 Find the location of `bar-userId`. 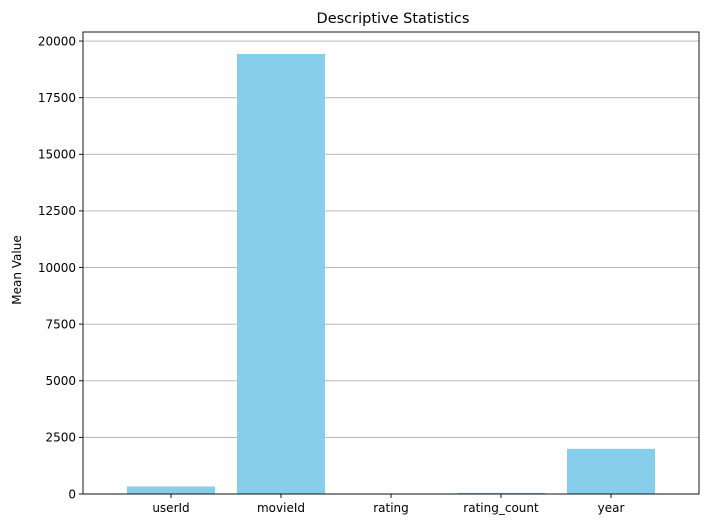

bar-userId is located at coordinates (171, 490).